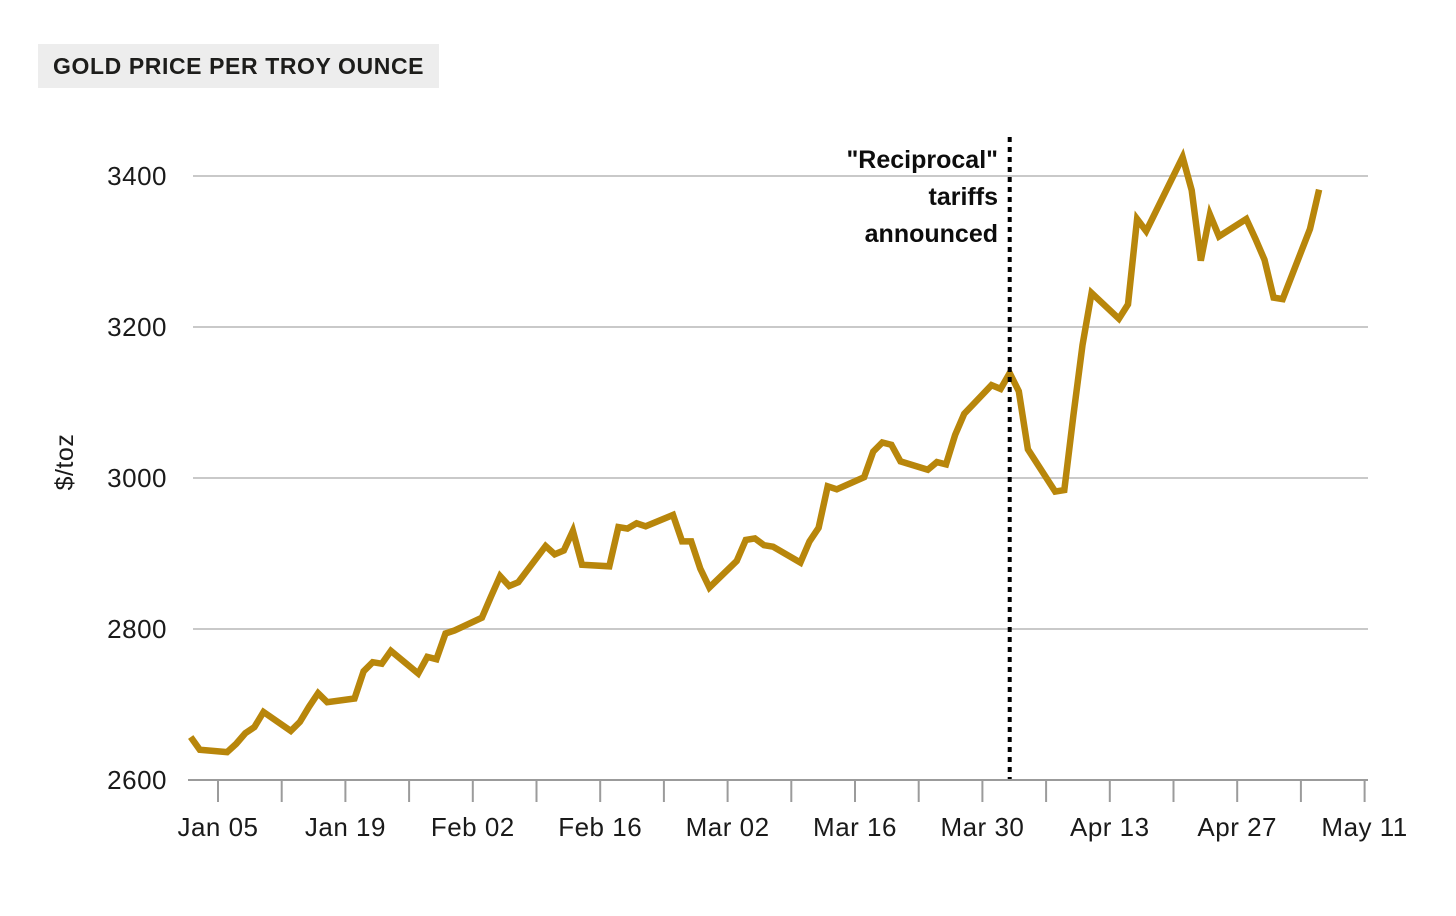 This screenshot has height=916, width=1456. What do you see at coordinates (137, 327) in the screenshot?
I see `y-tick-label-3200: 3200` at bounding box center [137, 327].